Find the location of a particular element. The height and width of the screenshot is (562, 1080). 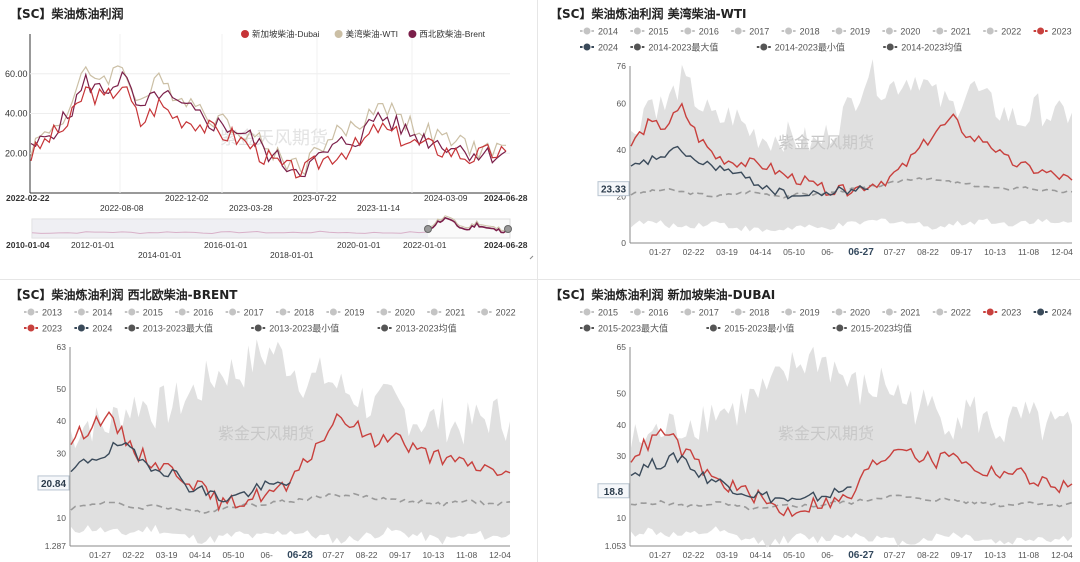

navigator-label: 2018-01-01 is located at coordinates (292, 255).